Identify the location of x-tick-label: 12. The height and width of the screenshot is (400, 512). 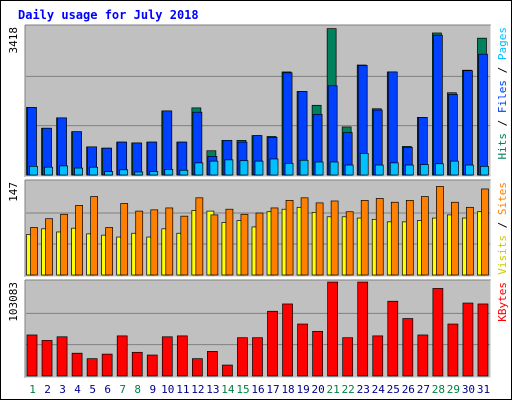
(197, 389).